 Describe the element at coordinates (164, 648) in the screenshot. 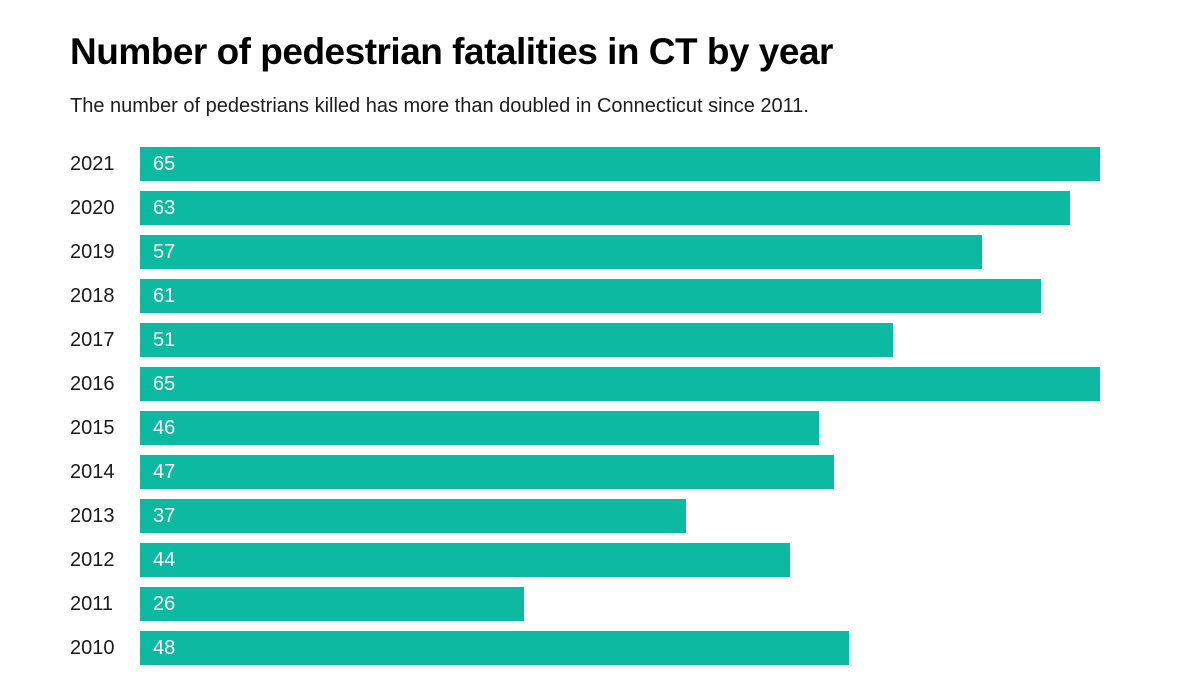

I see `value-label: 48` at that location.